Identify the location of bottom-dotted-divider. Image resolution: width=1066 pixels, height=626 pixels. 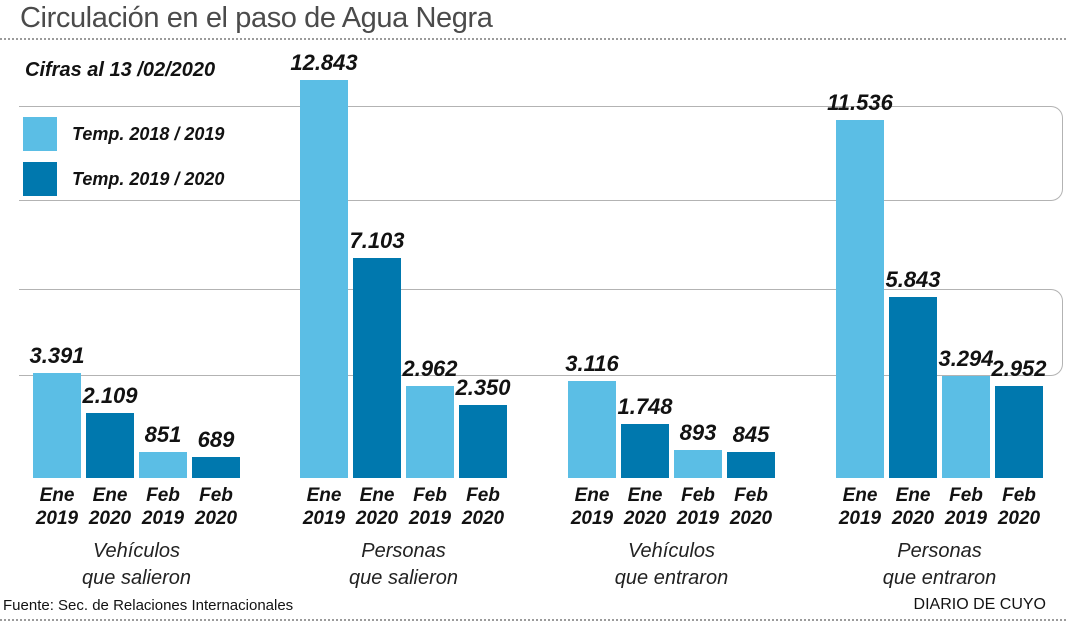
(533, 620).